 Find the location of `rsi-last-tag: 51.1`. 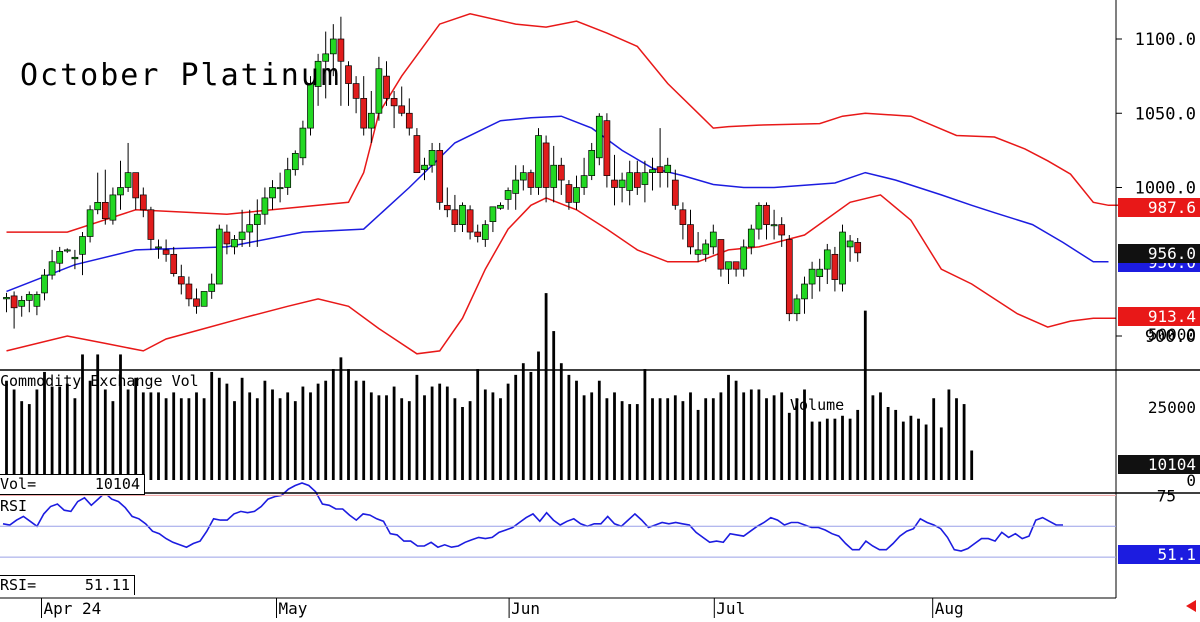

rsi-last-tag: 51.1 is located at coordinates (1159, 554).